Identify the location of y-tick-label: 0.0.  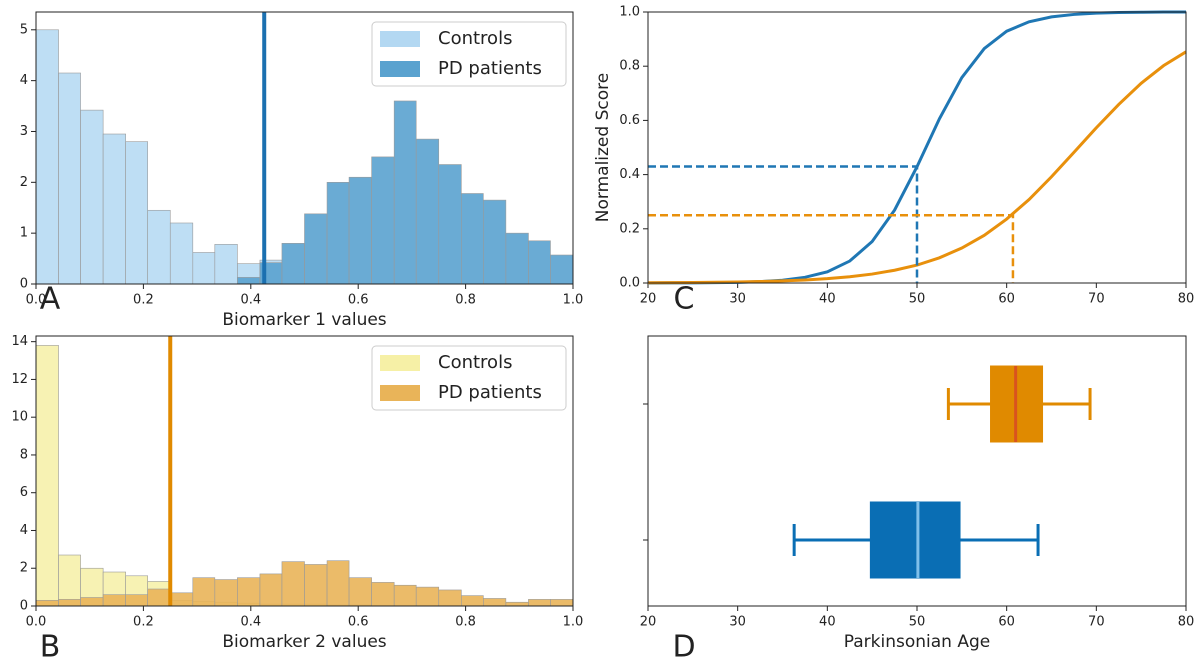
(629, 283).